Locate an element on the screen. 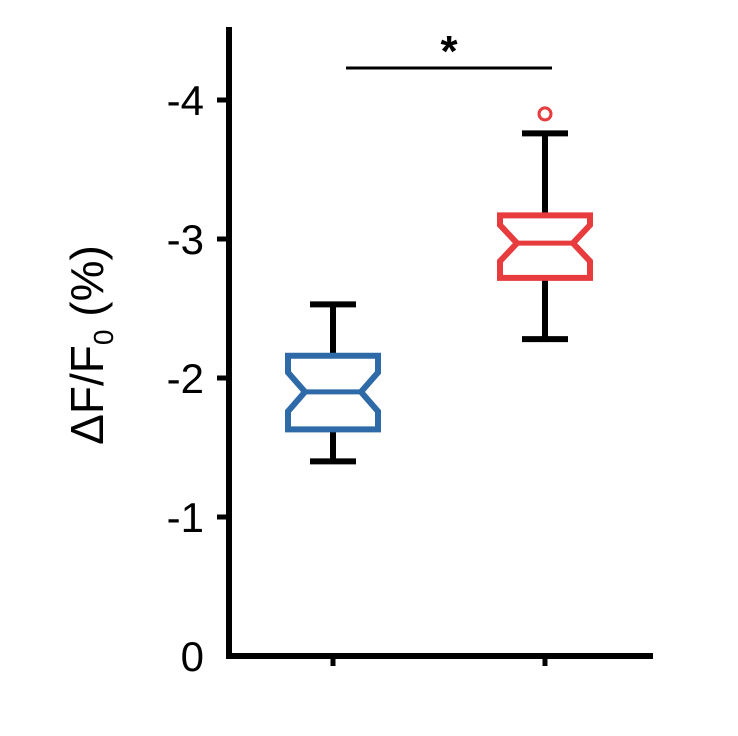 The height and width of the screenshot is (736, 738). y-tick-label: -4 is located at coordinates (185, 100).